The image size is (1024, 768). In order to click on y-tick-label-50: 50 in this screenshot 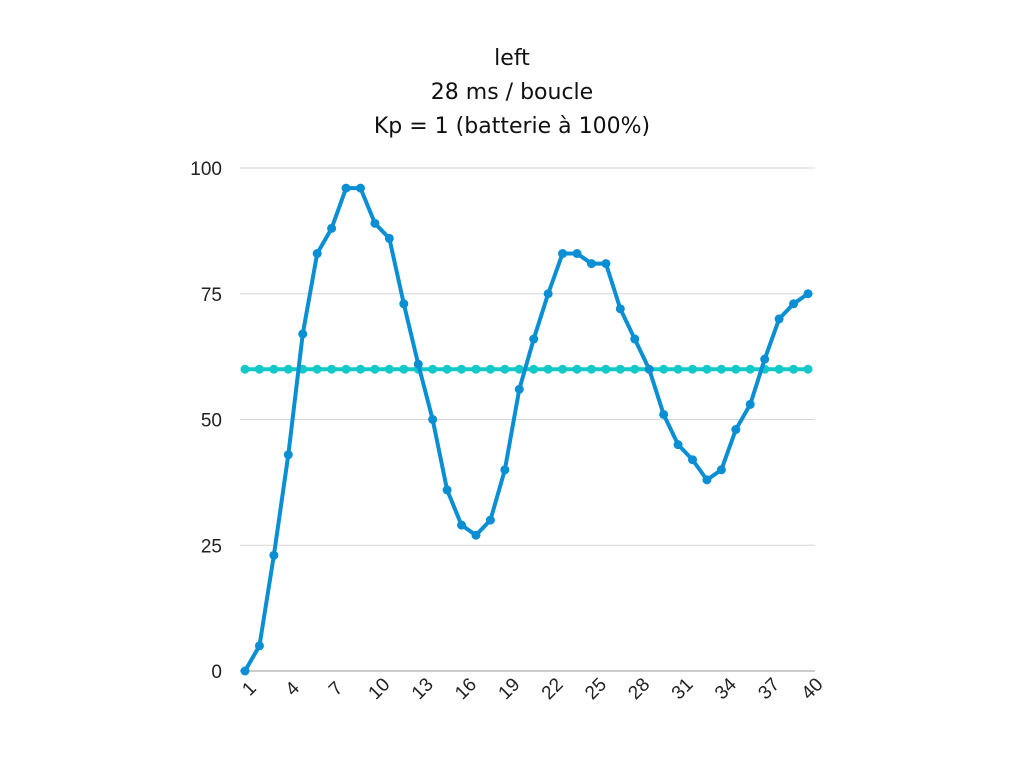, I will do `click(211, 421)`.